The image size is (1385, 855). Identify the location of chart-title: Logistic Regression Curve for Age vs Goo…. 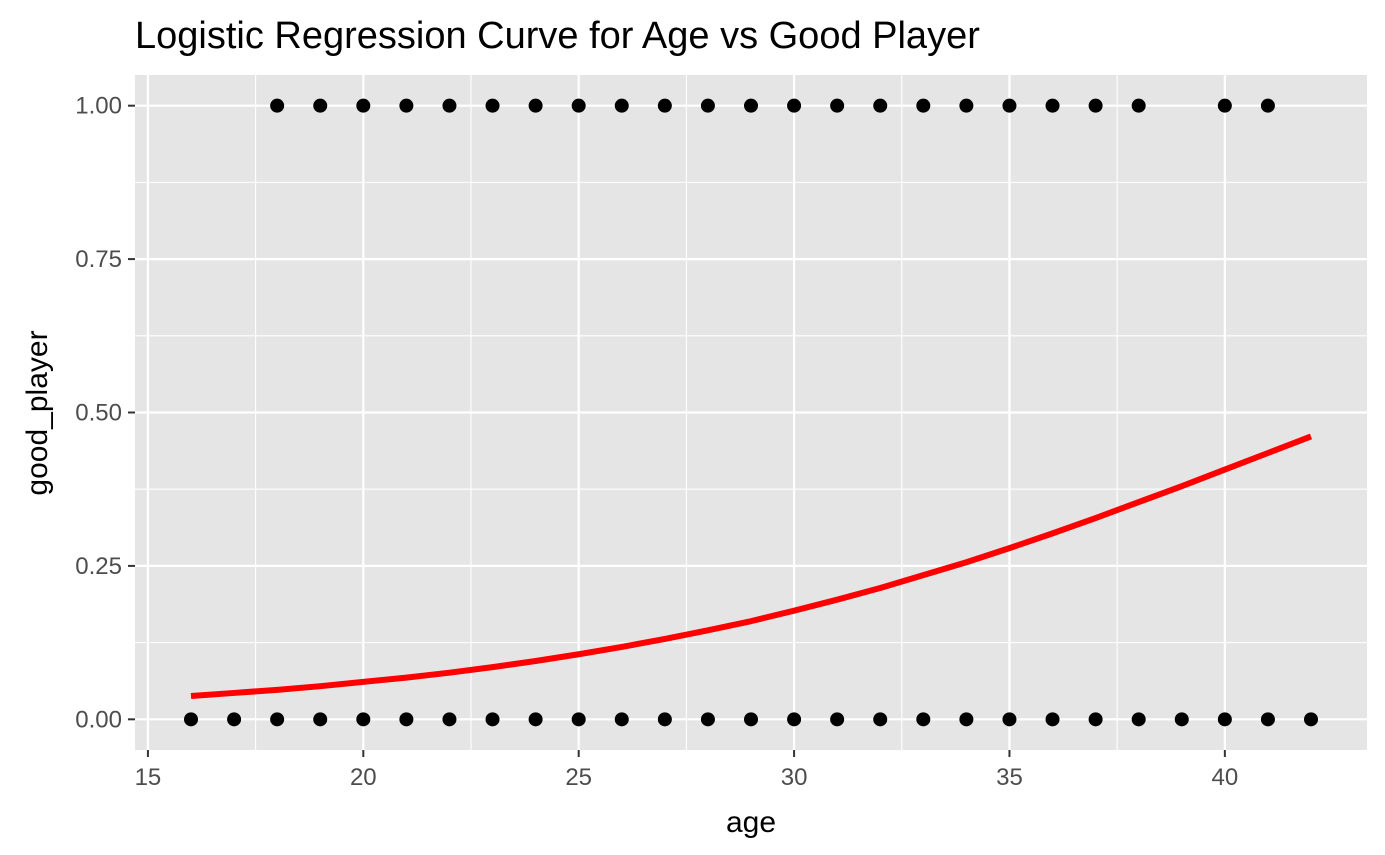
(557, 36).